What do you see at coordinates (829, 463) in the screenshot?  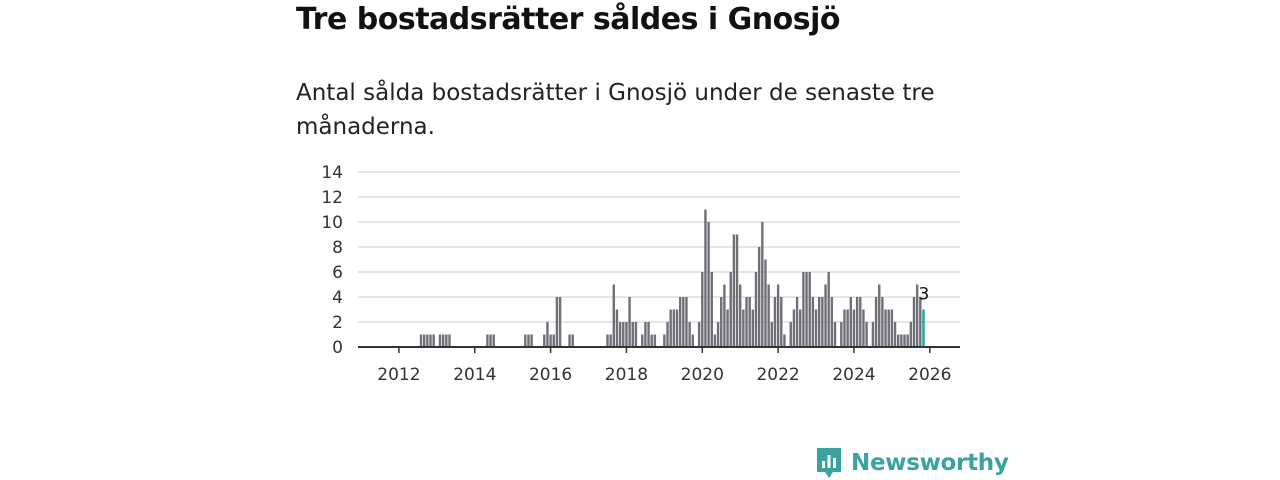 I see `newsworthy-logo-icon` at bounding box center [829, 463].